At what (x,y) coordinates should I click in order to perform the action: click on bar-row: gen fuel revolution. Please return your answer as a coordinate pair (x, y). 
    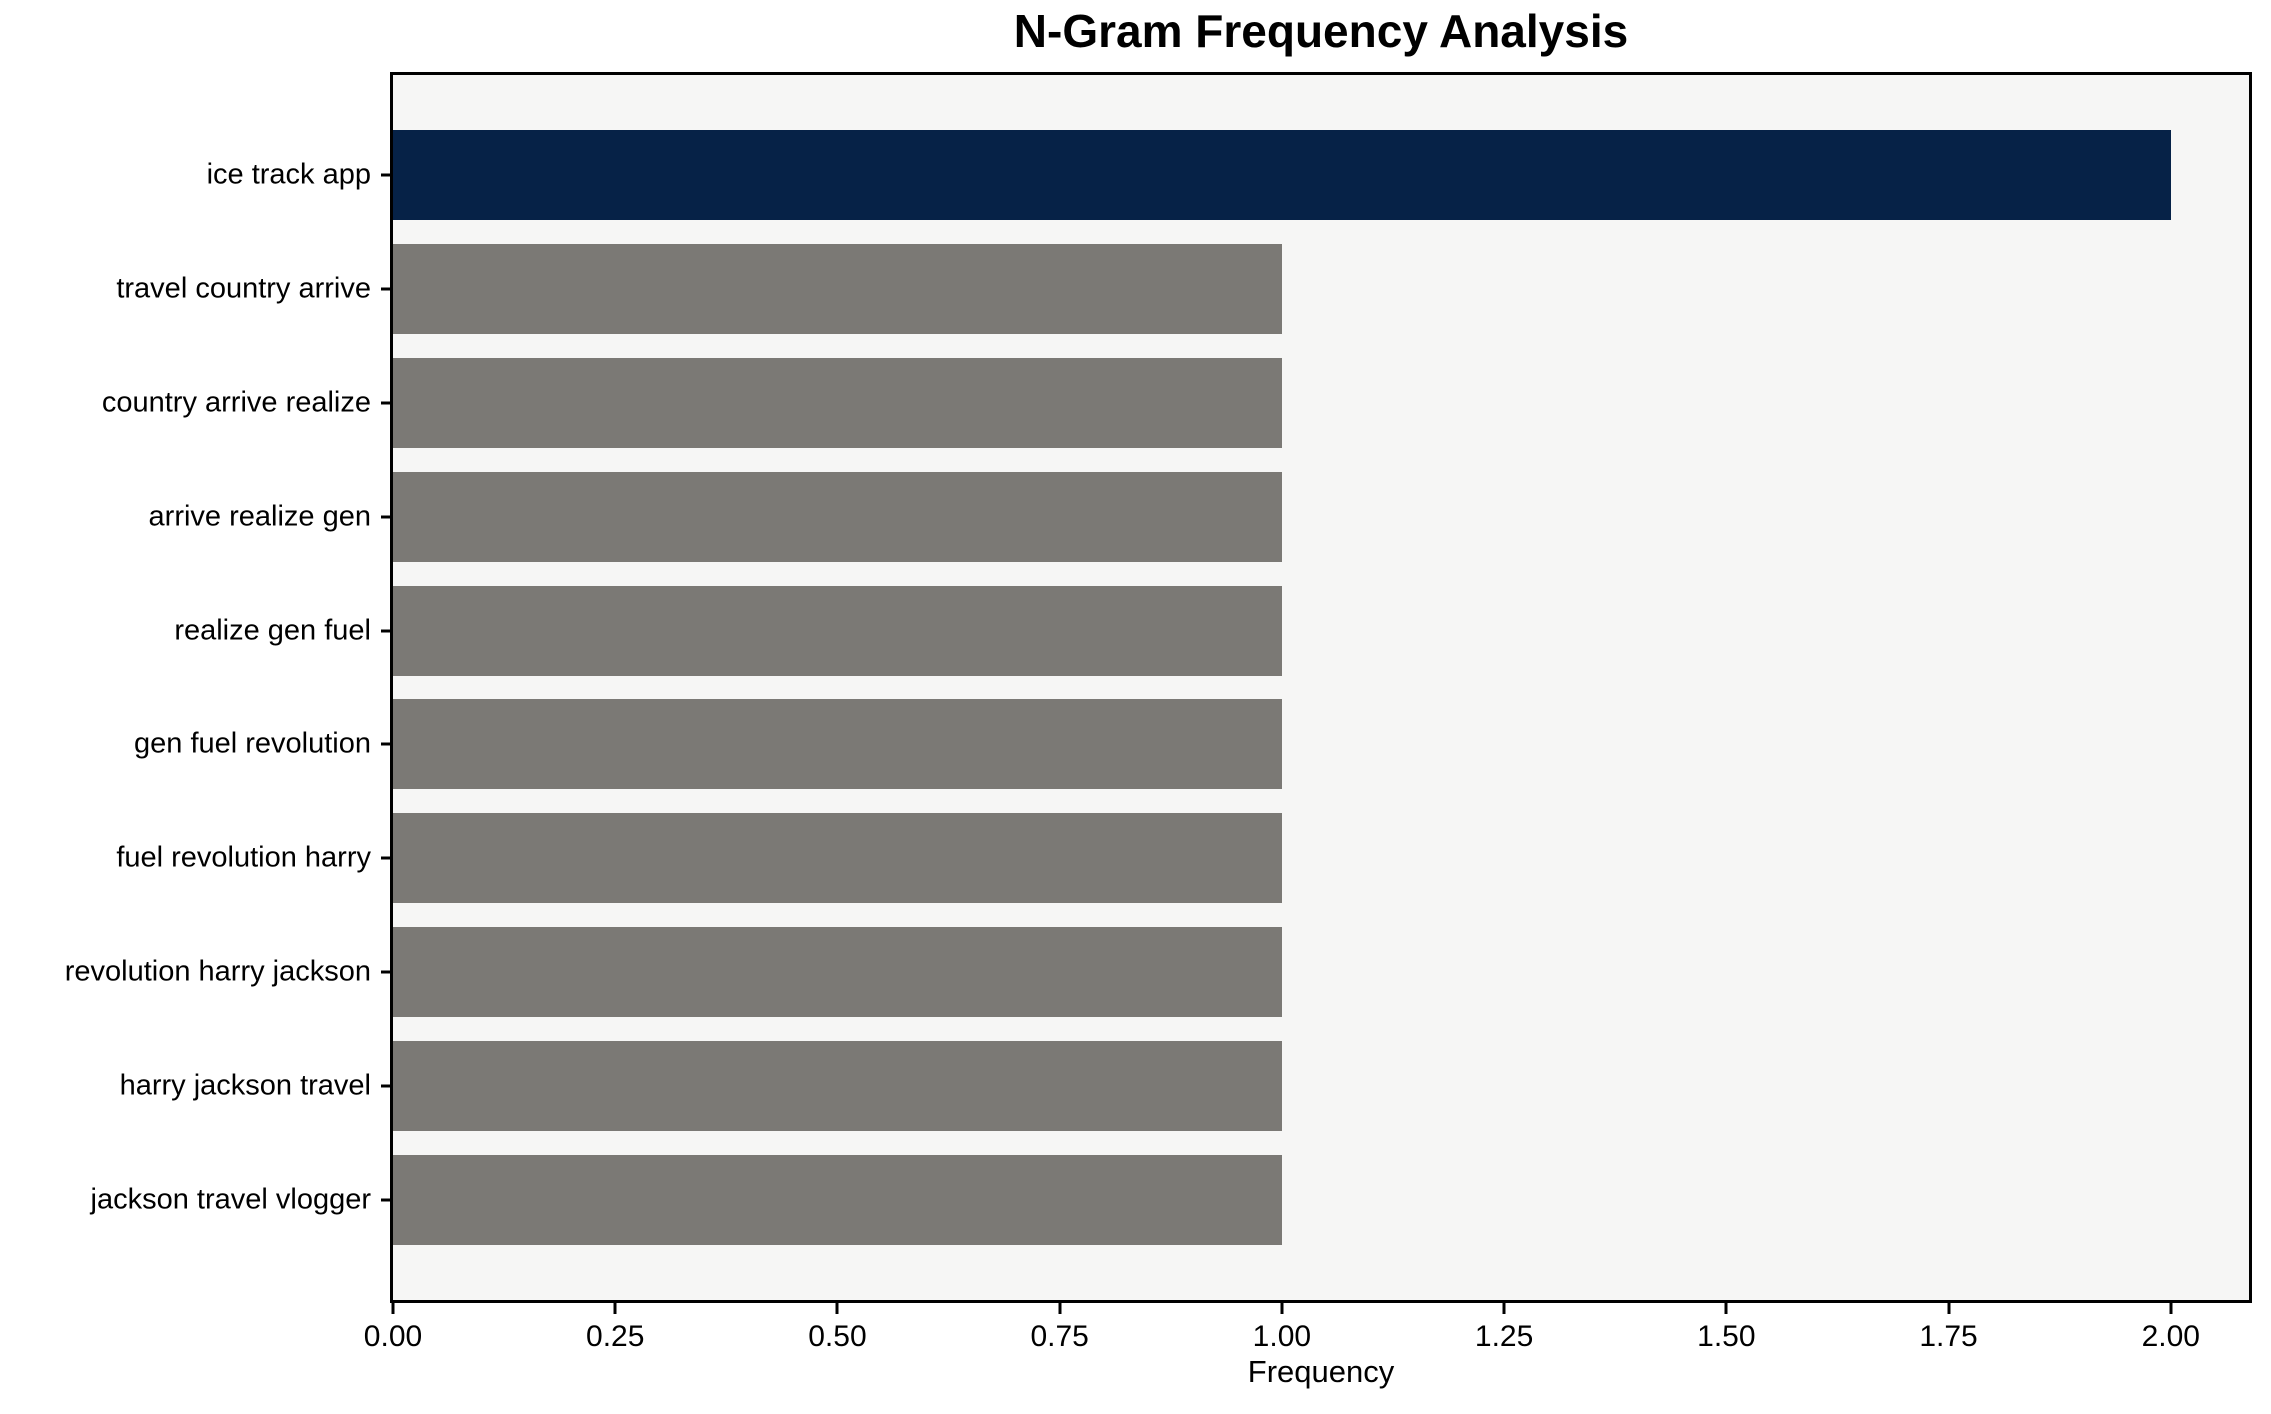
    Looking at the image, I should click on (1191, 744).